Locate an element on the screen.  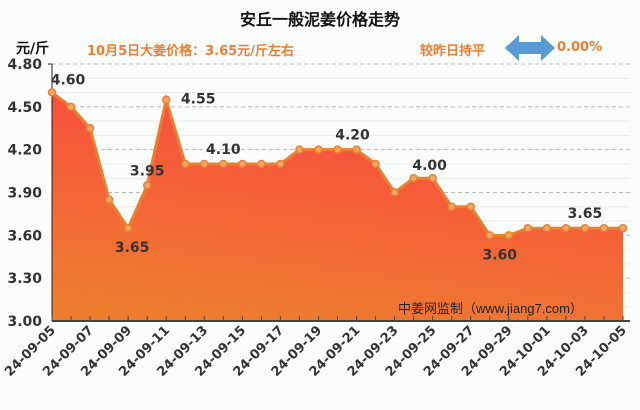
change-percent: 0.00% is located at coordinates (580, 47).